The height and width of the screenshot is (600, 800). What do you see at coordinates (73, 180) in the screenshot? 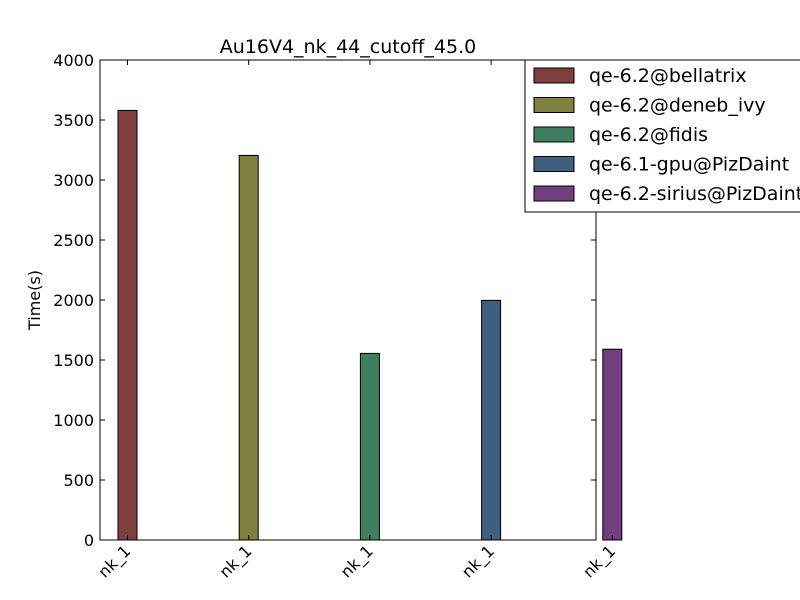
I see `y-tick-label: 3000` at bounding box center [73, 180].